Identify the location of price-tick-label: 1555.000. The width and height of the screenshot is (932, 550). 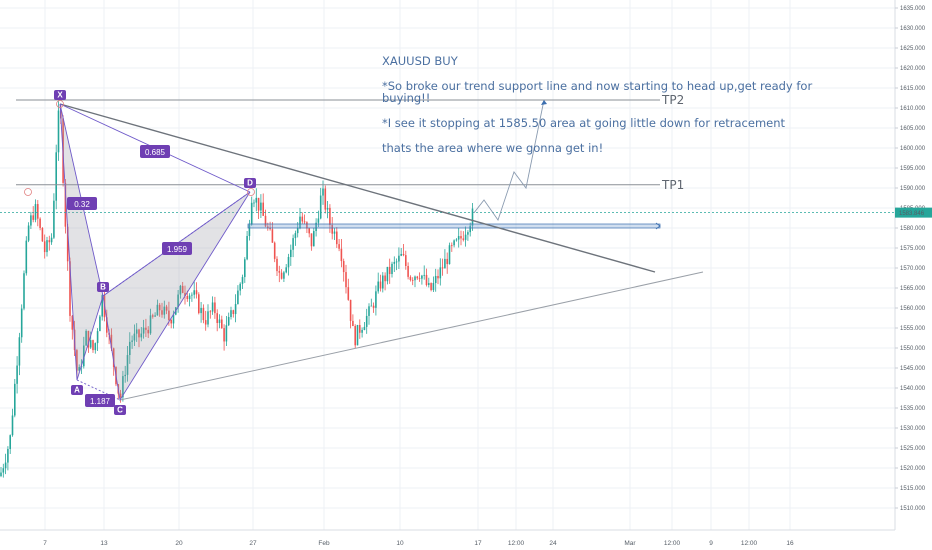
(913, 329).